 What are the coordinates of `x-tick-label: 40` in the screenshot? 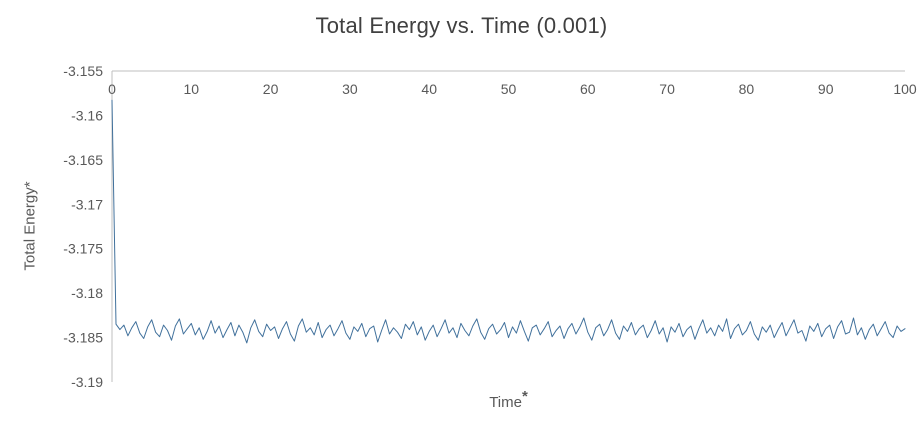 It's located at (429, 89).